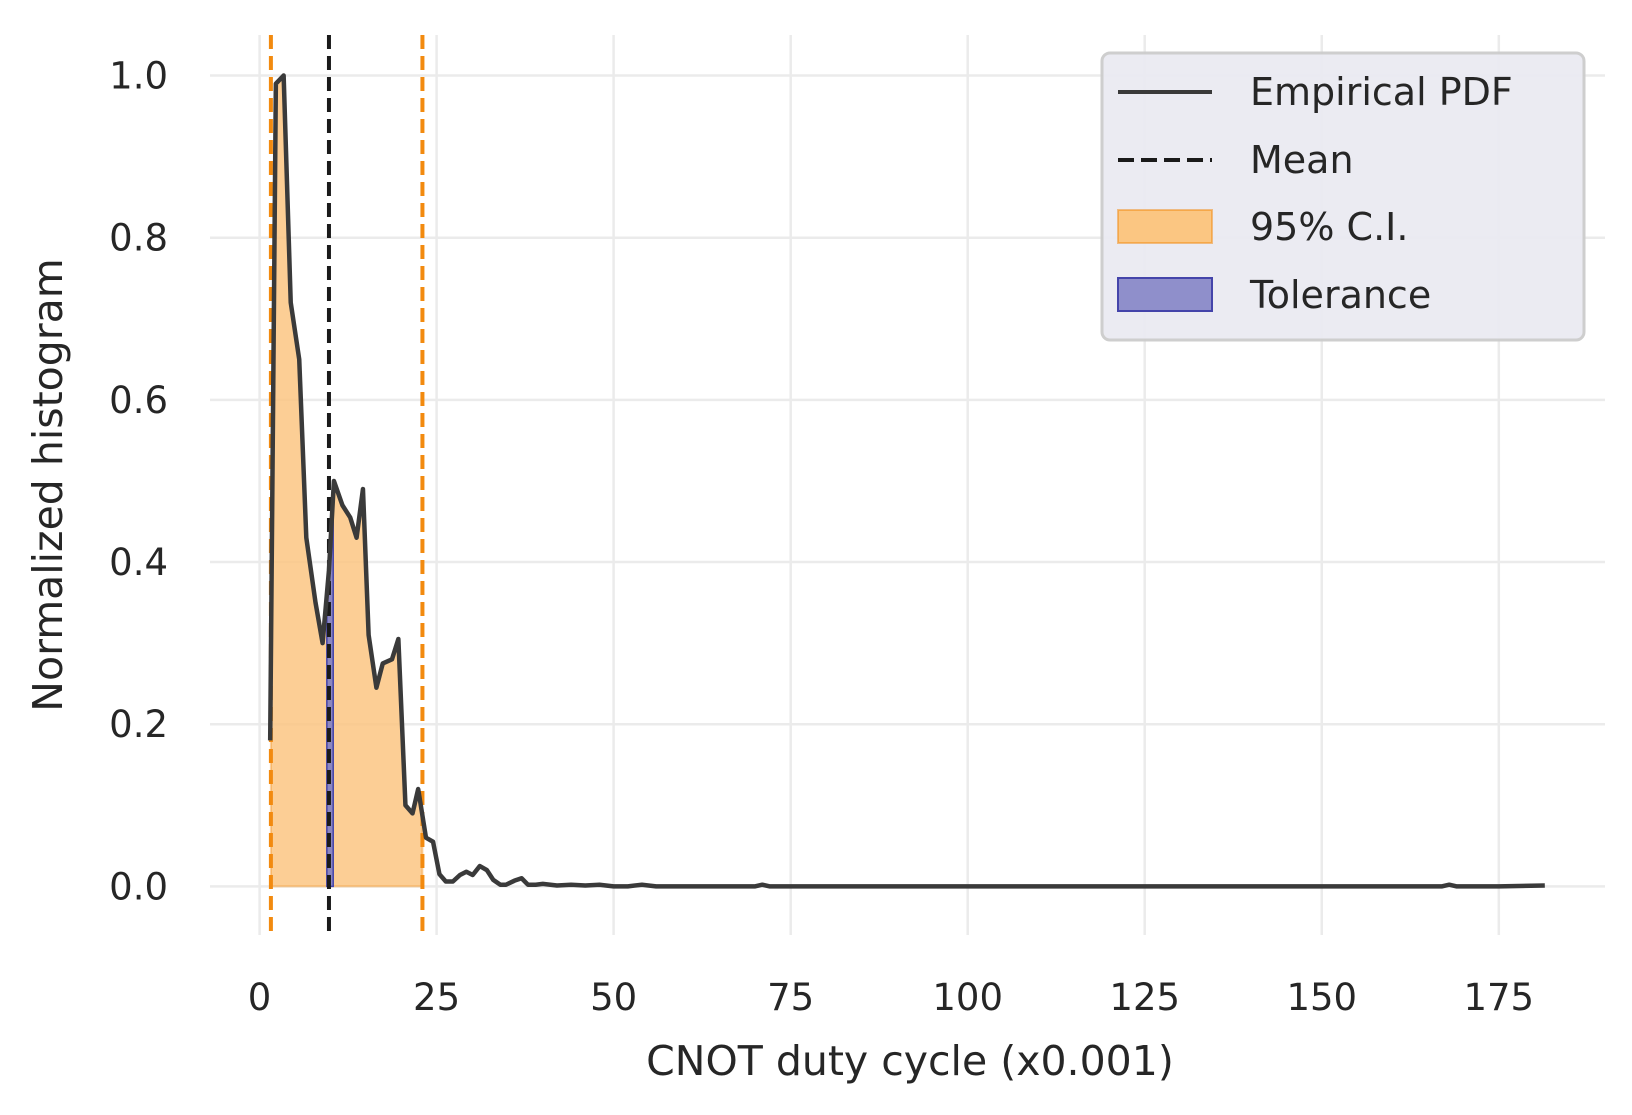 This screenshot has width=1632, height=1115. I want to click on x-tick-label: 125, so click(1144, 997).